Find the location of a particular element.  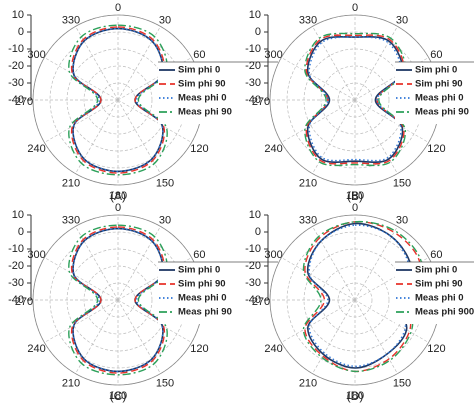

panel-caption: (D) is located at coordinates (355, 396).